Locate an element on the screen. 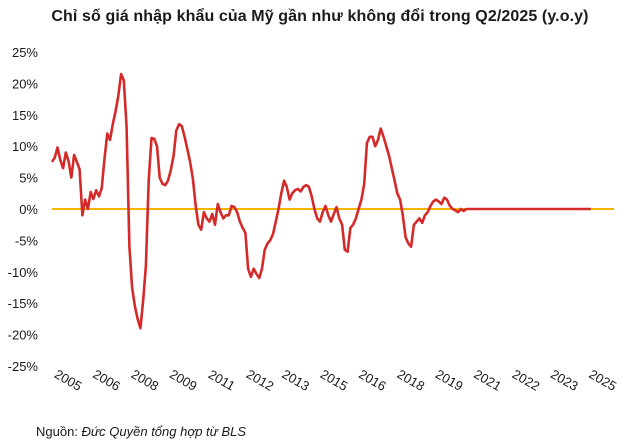 The image size is (640, 448). x-tick-label: 2013 is located at coordinates (296, 379).